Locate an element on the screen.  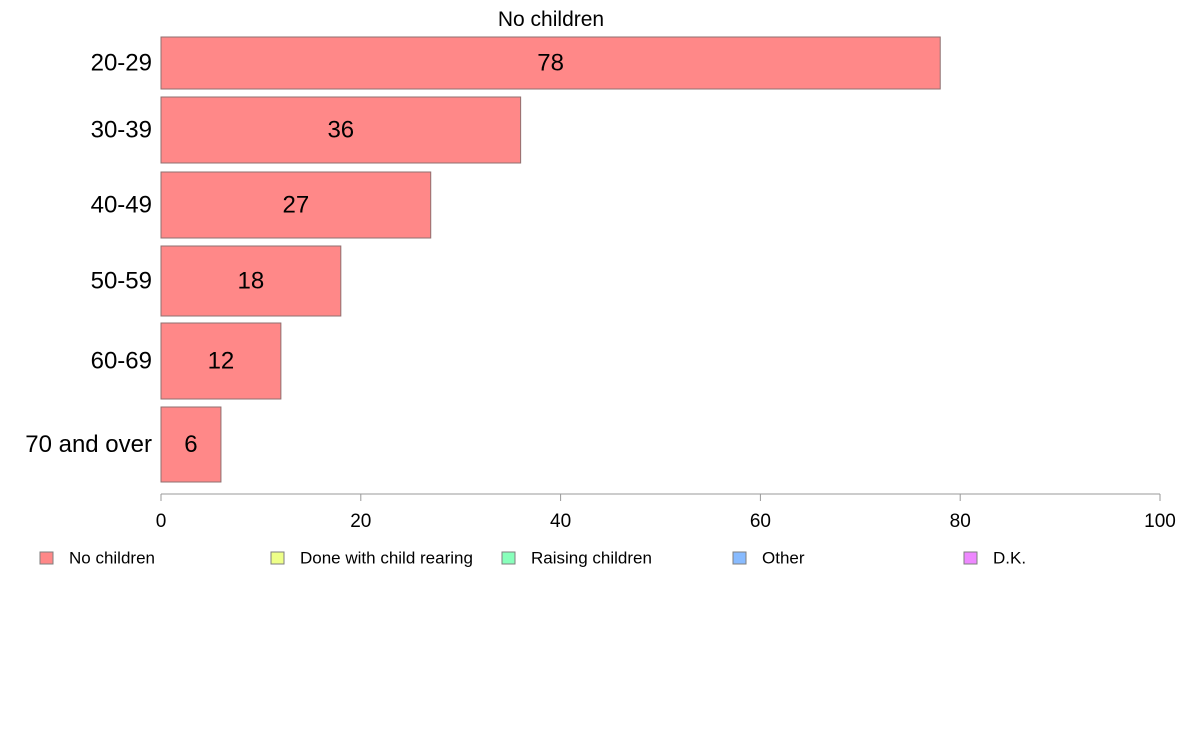
category-label-40-49: 40-49 is located at coordinates (121, 205).